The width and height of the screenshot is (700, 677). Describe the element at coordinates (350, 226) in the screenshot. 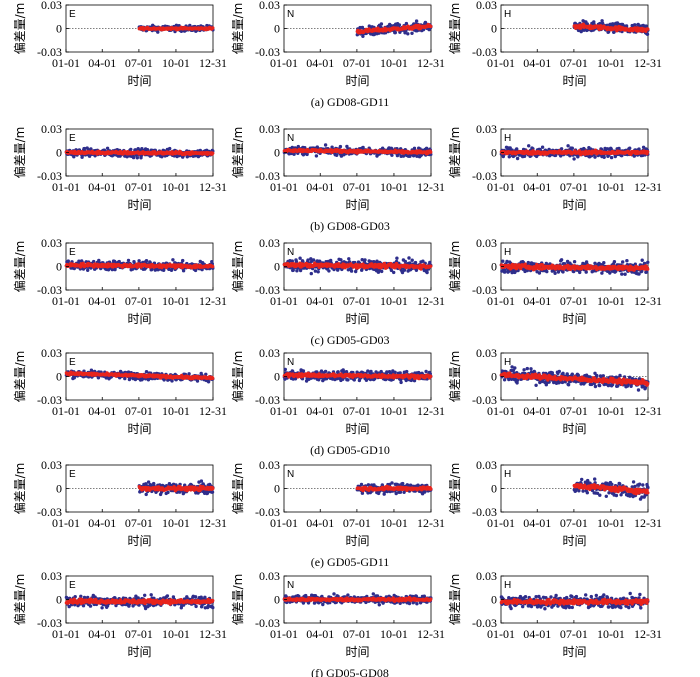

I see `row-caption: (b) GD08-GD03` at that location.